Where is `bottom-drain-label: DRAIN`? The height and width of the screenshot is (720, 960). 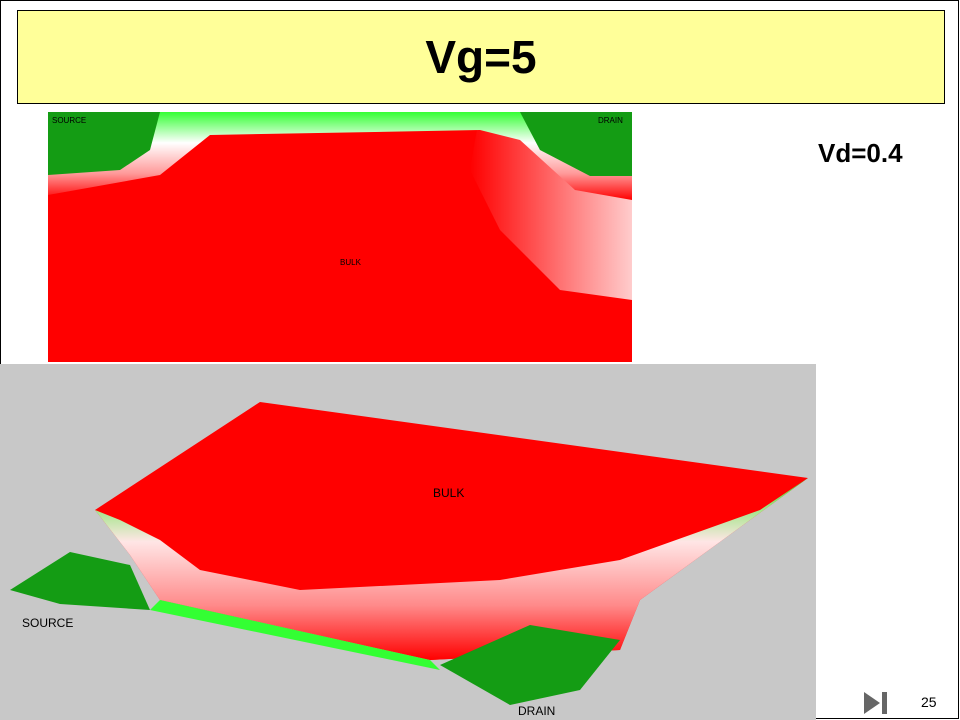
bottom-drain-label: DRAIN is located at coordinates (536, 711).